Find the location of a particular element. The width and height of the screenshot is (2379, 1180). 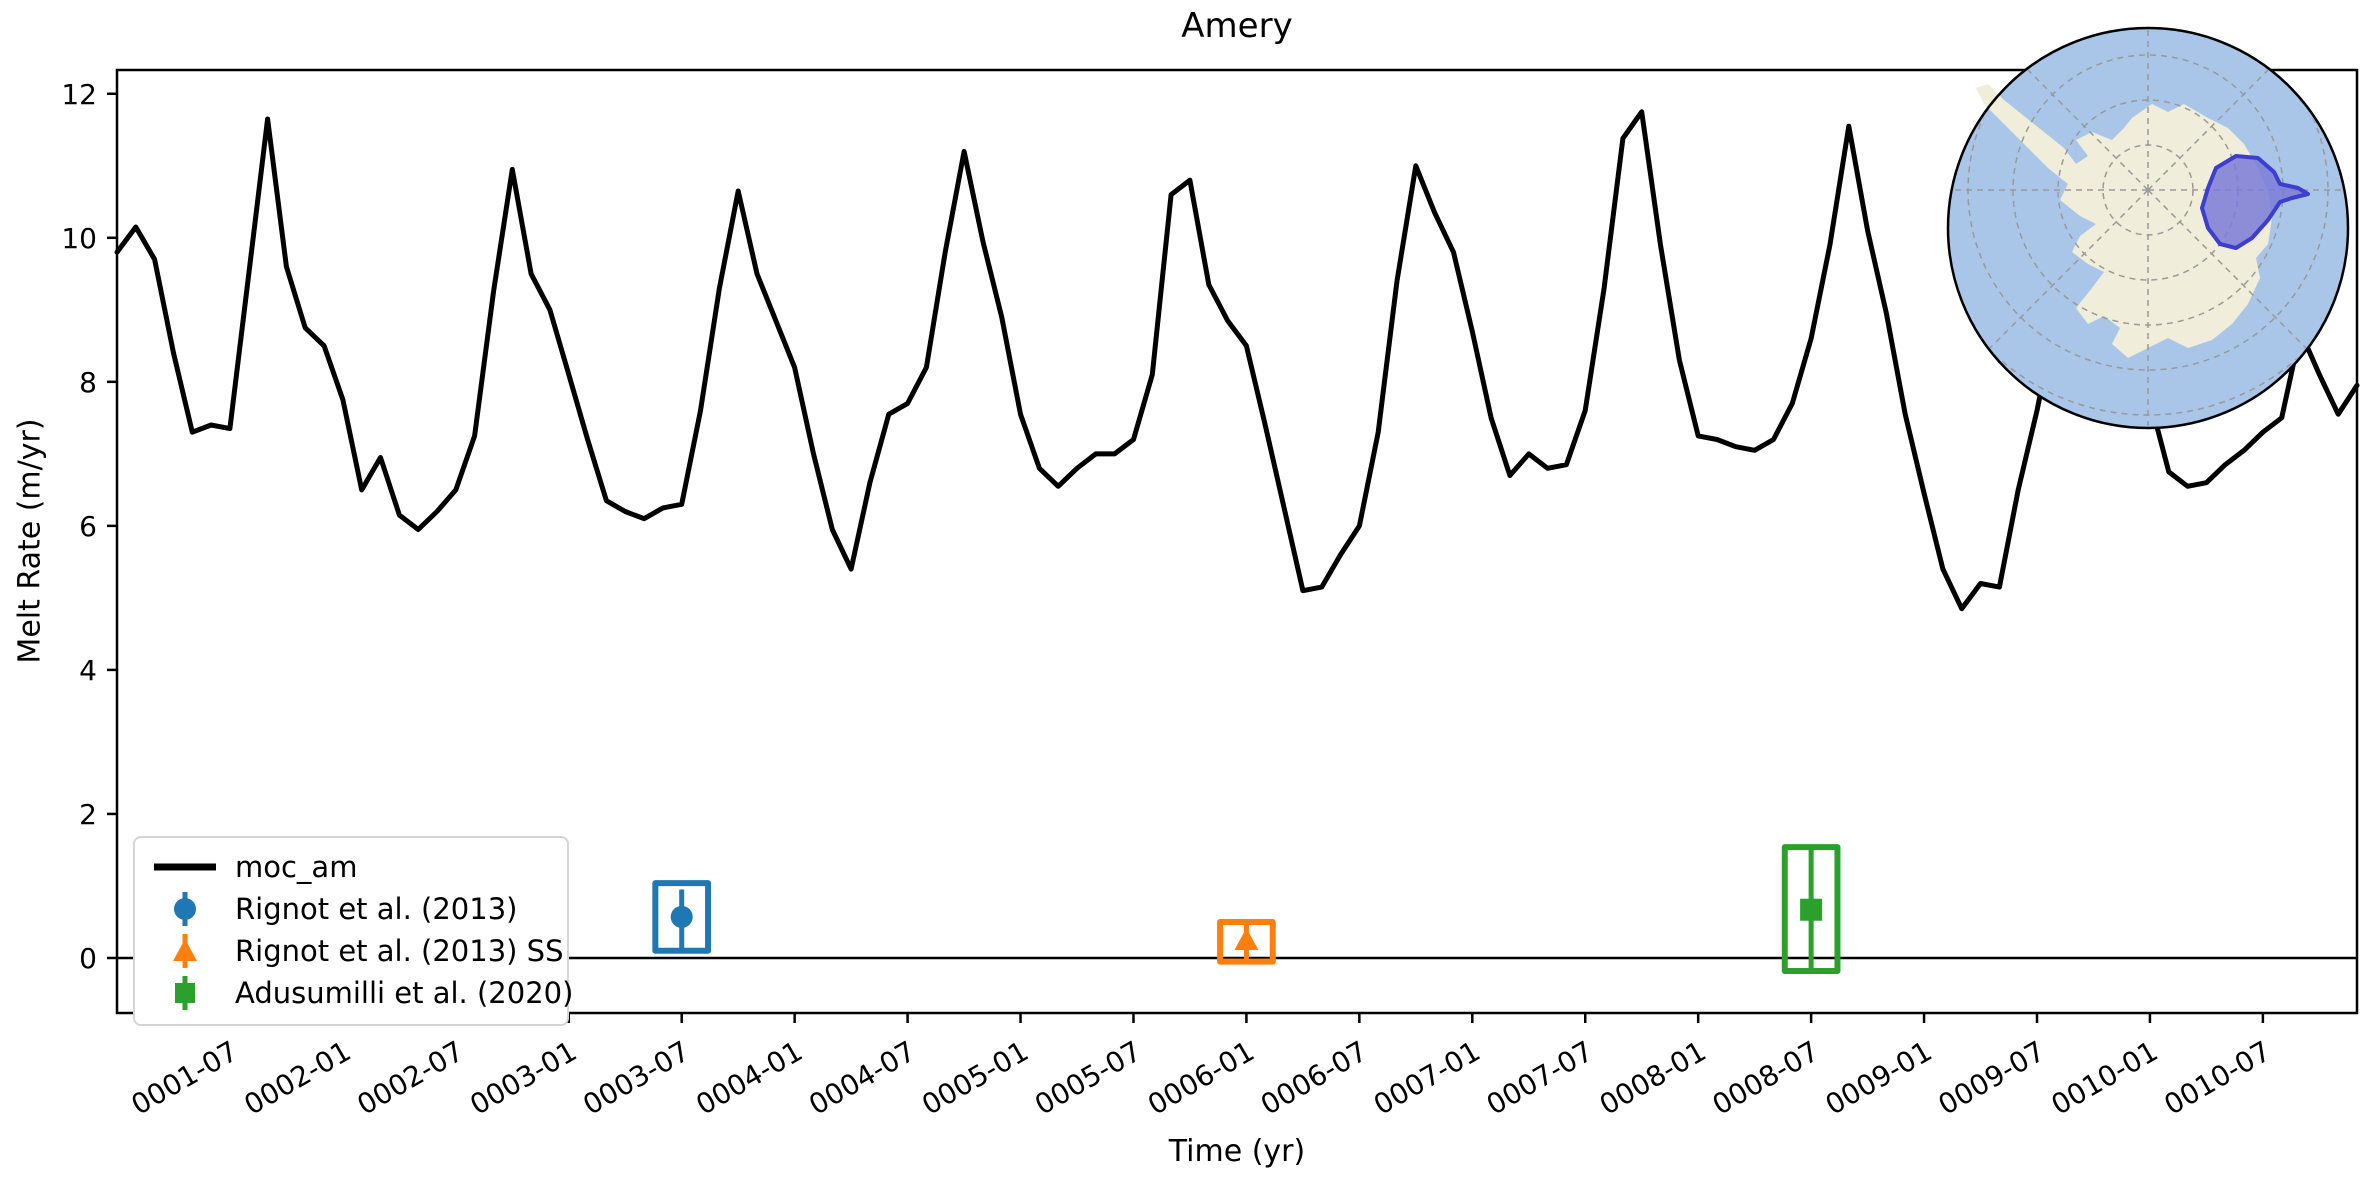

y-tick-label: 12 is located at coordinates (79, 94).